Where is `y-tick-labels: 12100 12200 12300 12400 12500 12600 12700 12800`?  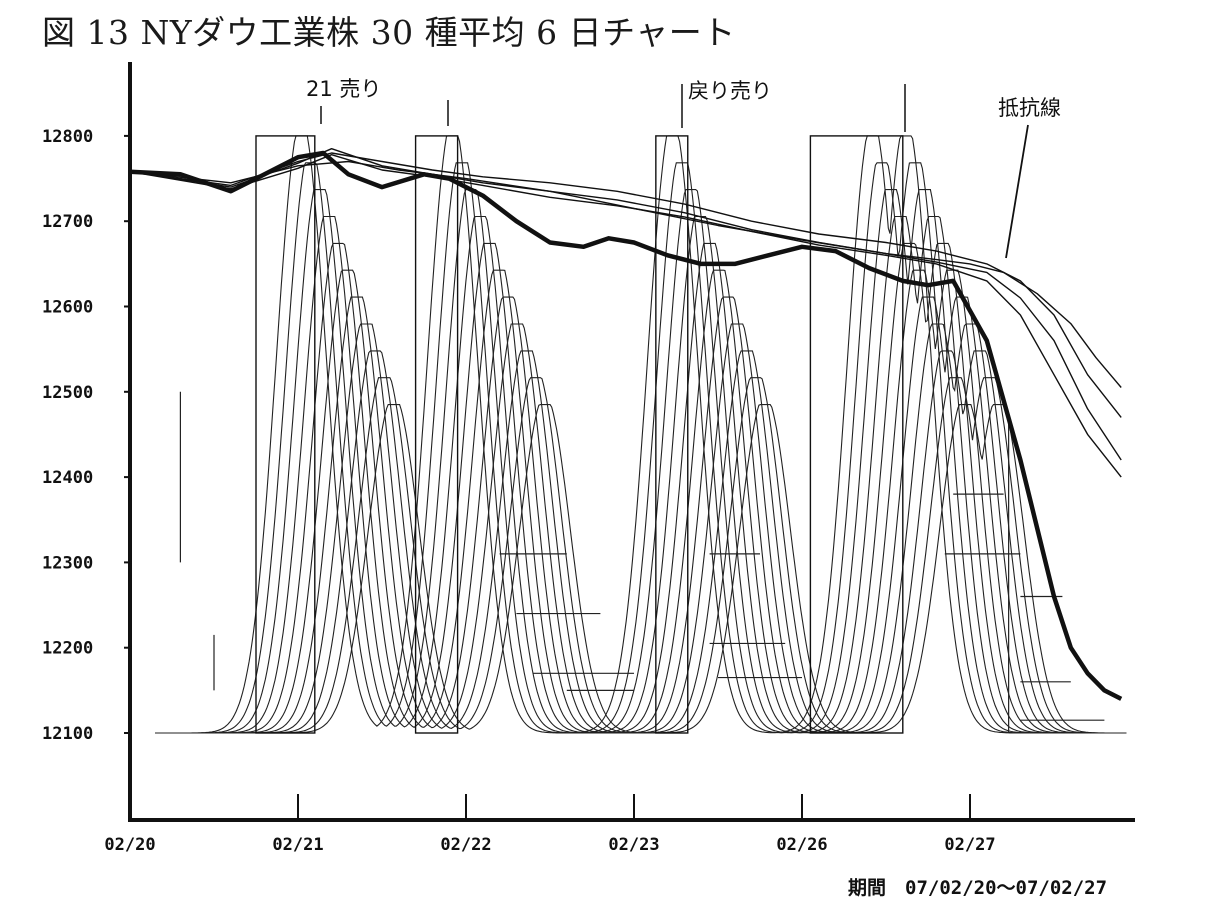 y-tick-labels: 12100 12200 12300 12400 12500 12600 12700 12800 is located at coordinates (67, 435).